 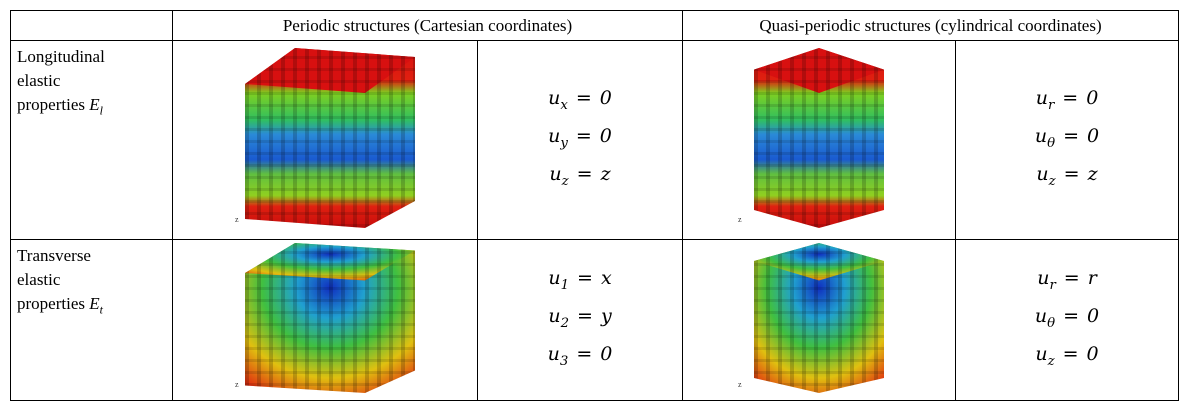 I want to click on equation: ur = r, so click(x=1067, y=282).